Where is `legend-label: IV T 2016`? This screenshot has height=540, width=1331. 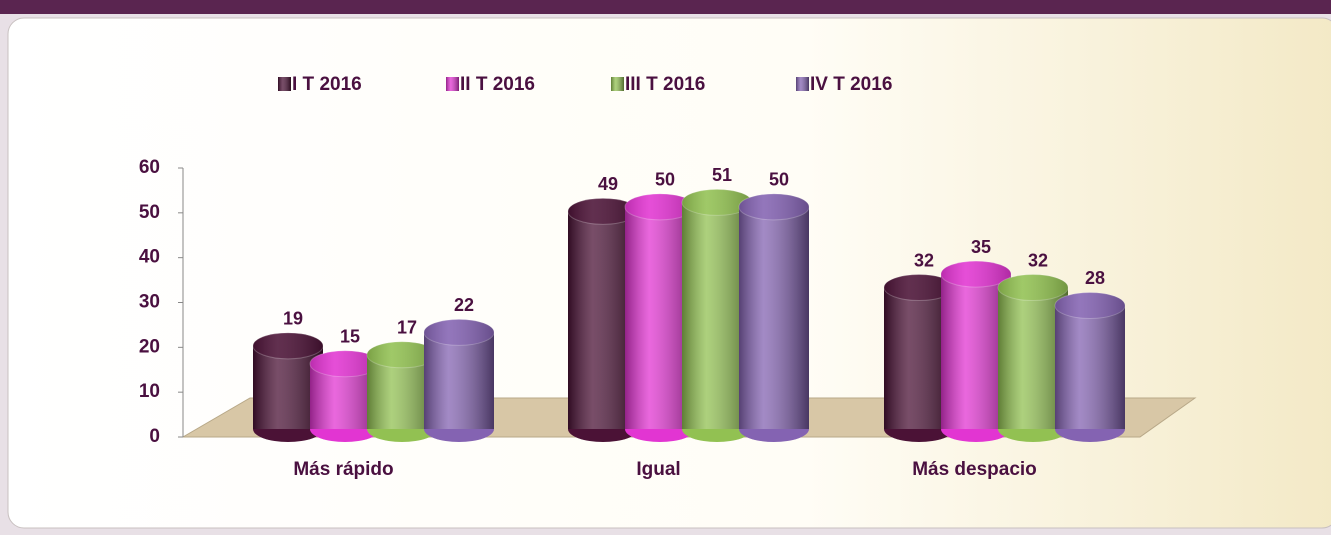
legend-label: IV T 2016 is located at coordinates (851, 84).